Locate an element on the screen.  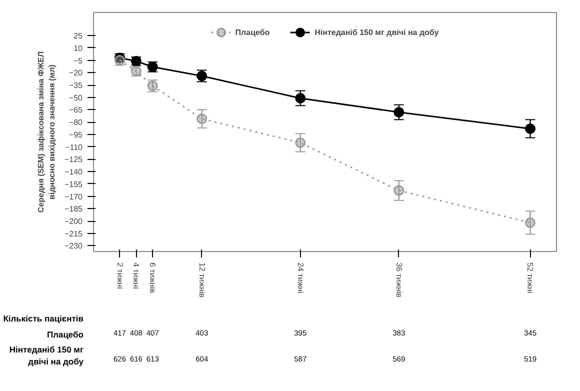
x-tick-label: 12 тижнів is located at coordinates (201, 280).